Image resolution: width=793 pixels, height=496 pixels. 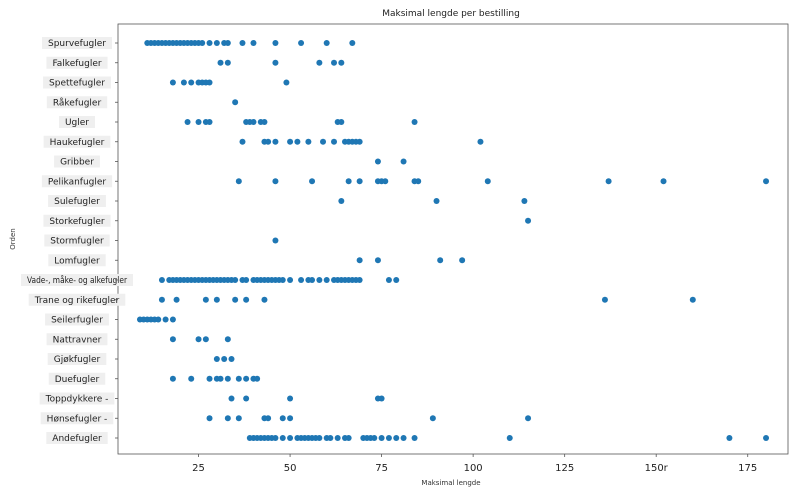 What do you see at coordinates (474, 464) in the screenshot?
I see `x-axis-ticks: 25 50 75 100 125 150r 175` at bounding box center [474, 464].